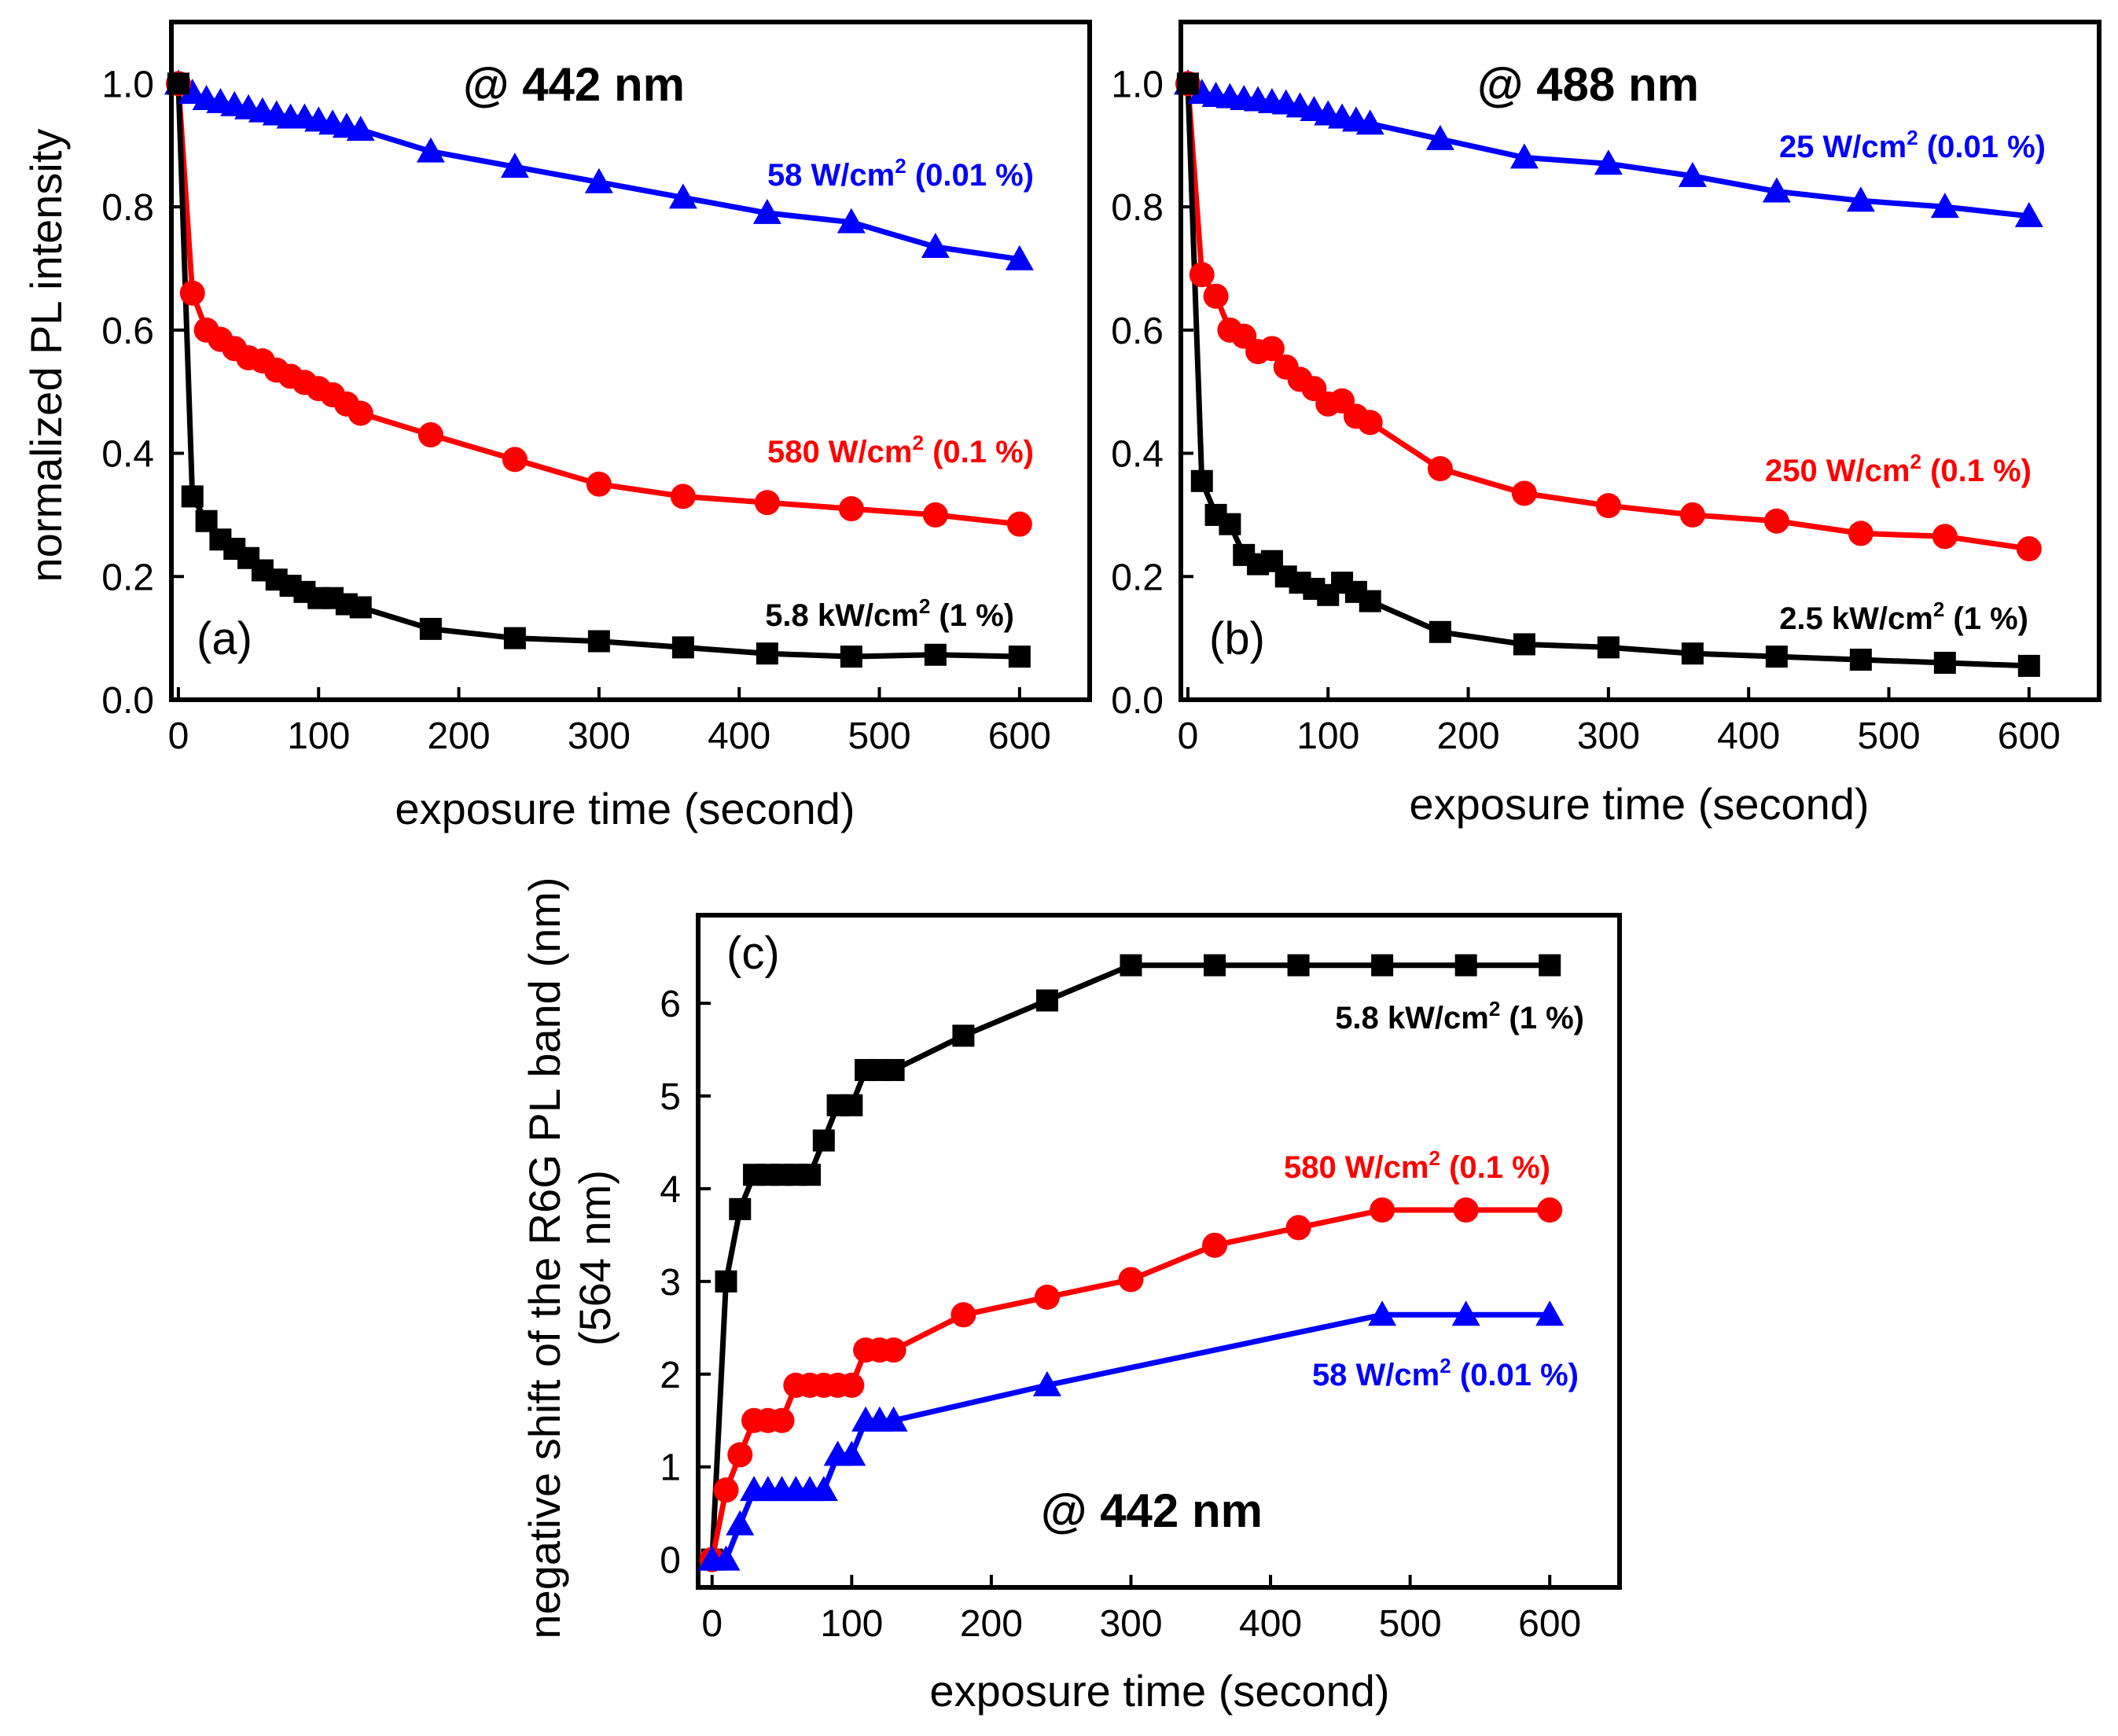 This screenshot has height=1736, width=2118. Describe the element at coordinates (739, 736) in the screenshot. I see `panel-a-xtick-label: 400` at that location.